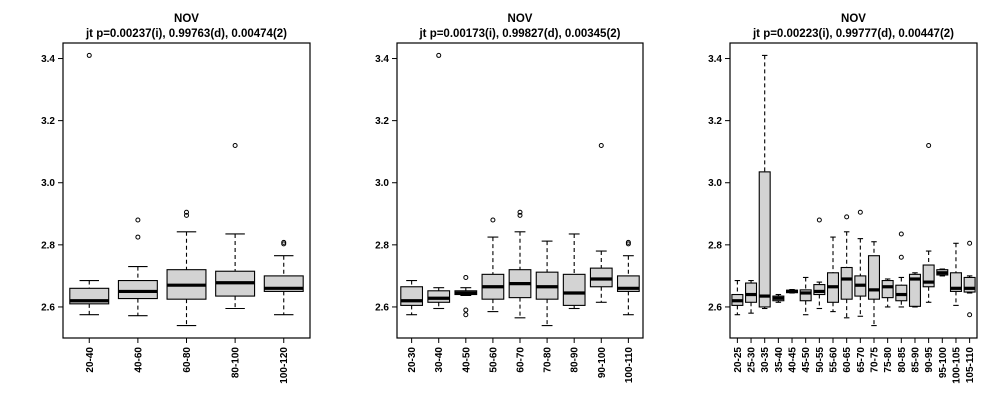 This screenshot has height=400, width=1000. I want to click on x-tick-label: 40-45, so click(793, 360).